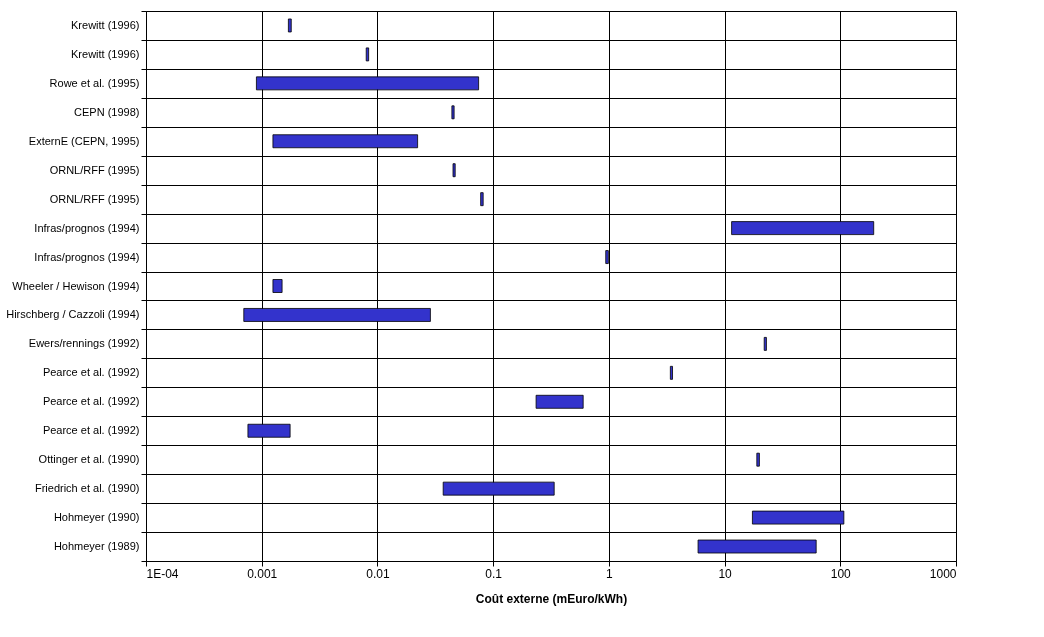 The height and width of the screenshot is (637, 1044). Describe the element at coordinates (494, 573) in the screenshot. I see `x-tick-label: 0.1` at that location.